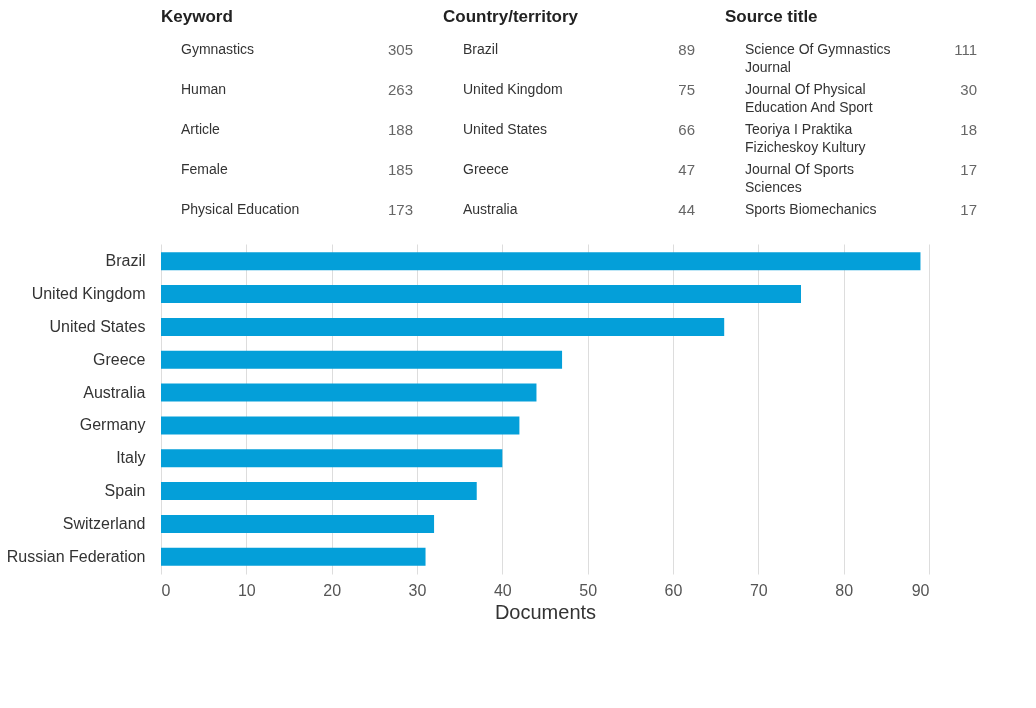  What do you see at coordinates (811, 209) in the screenshot?
I see `category-label: Sports Biomechanics` at bounding box center [811, 209].